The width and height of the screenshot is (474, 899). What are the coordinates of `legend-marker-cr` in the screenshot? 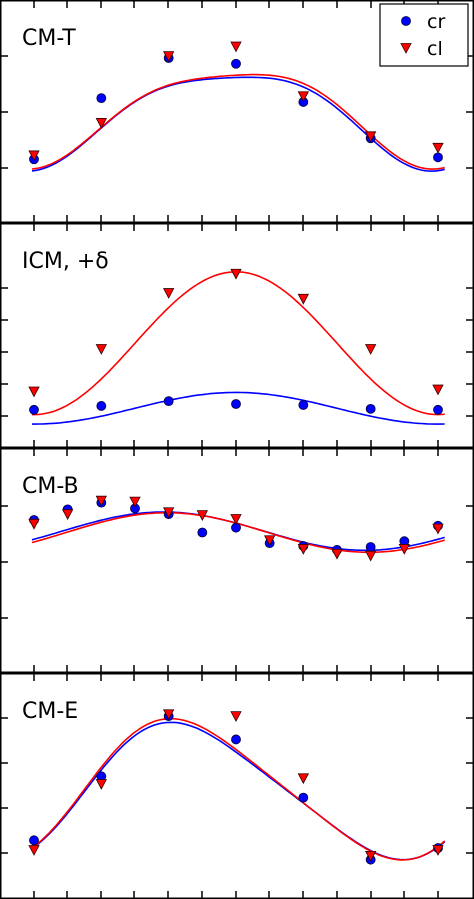 It's located at (406, 21).